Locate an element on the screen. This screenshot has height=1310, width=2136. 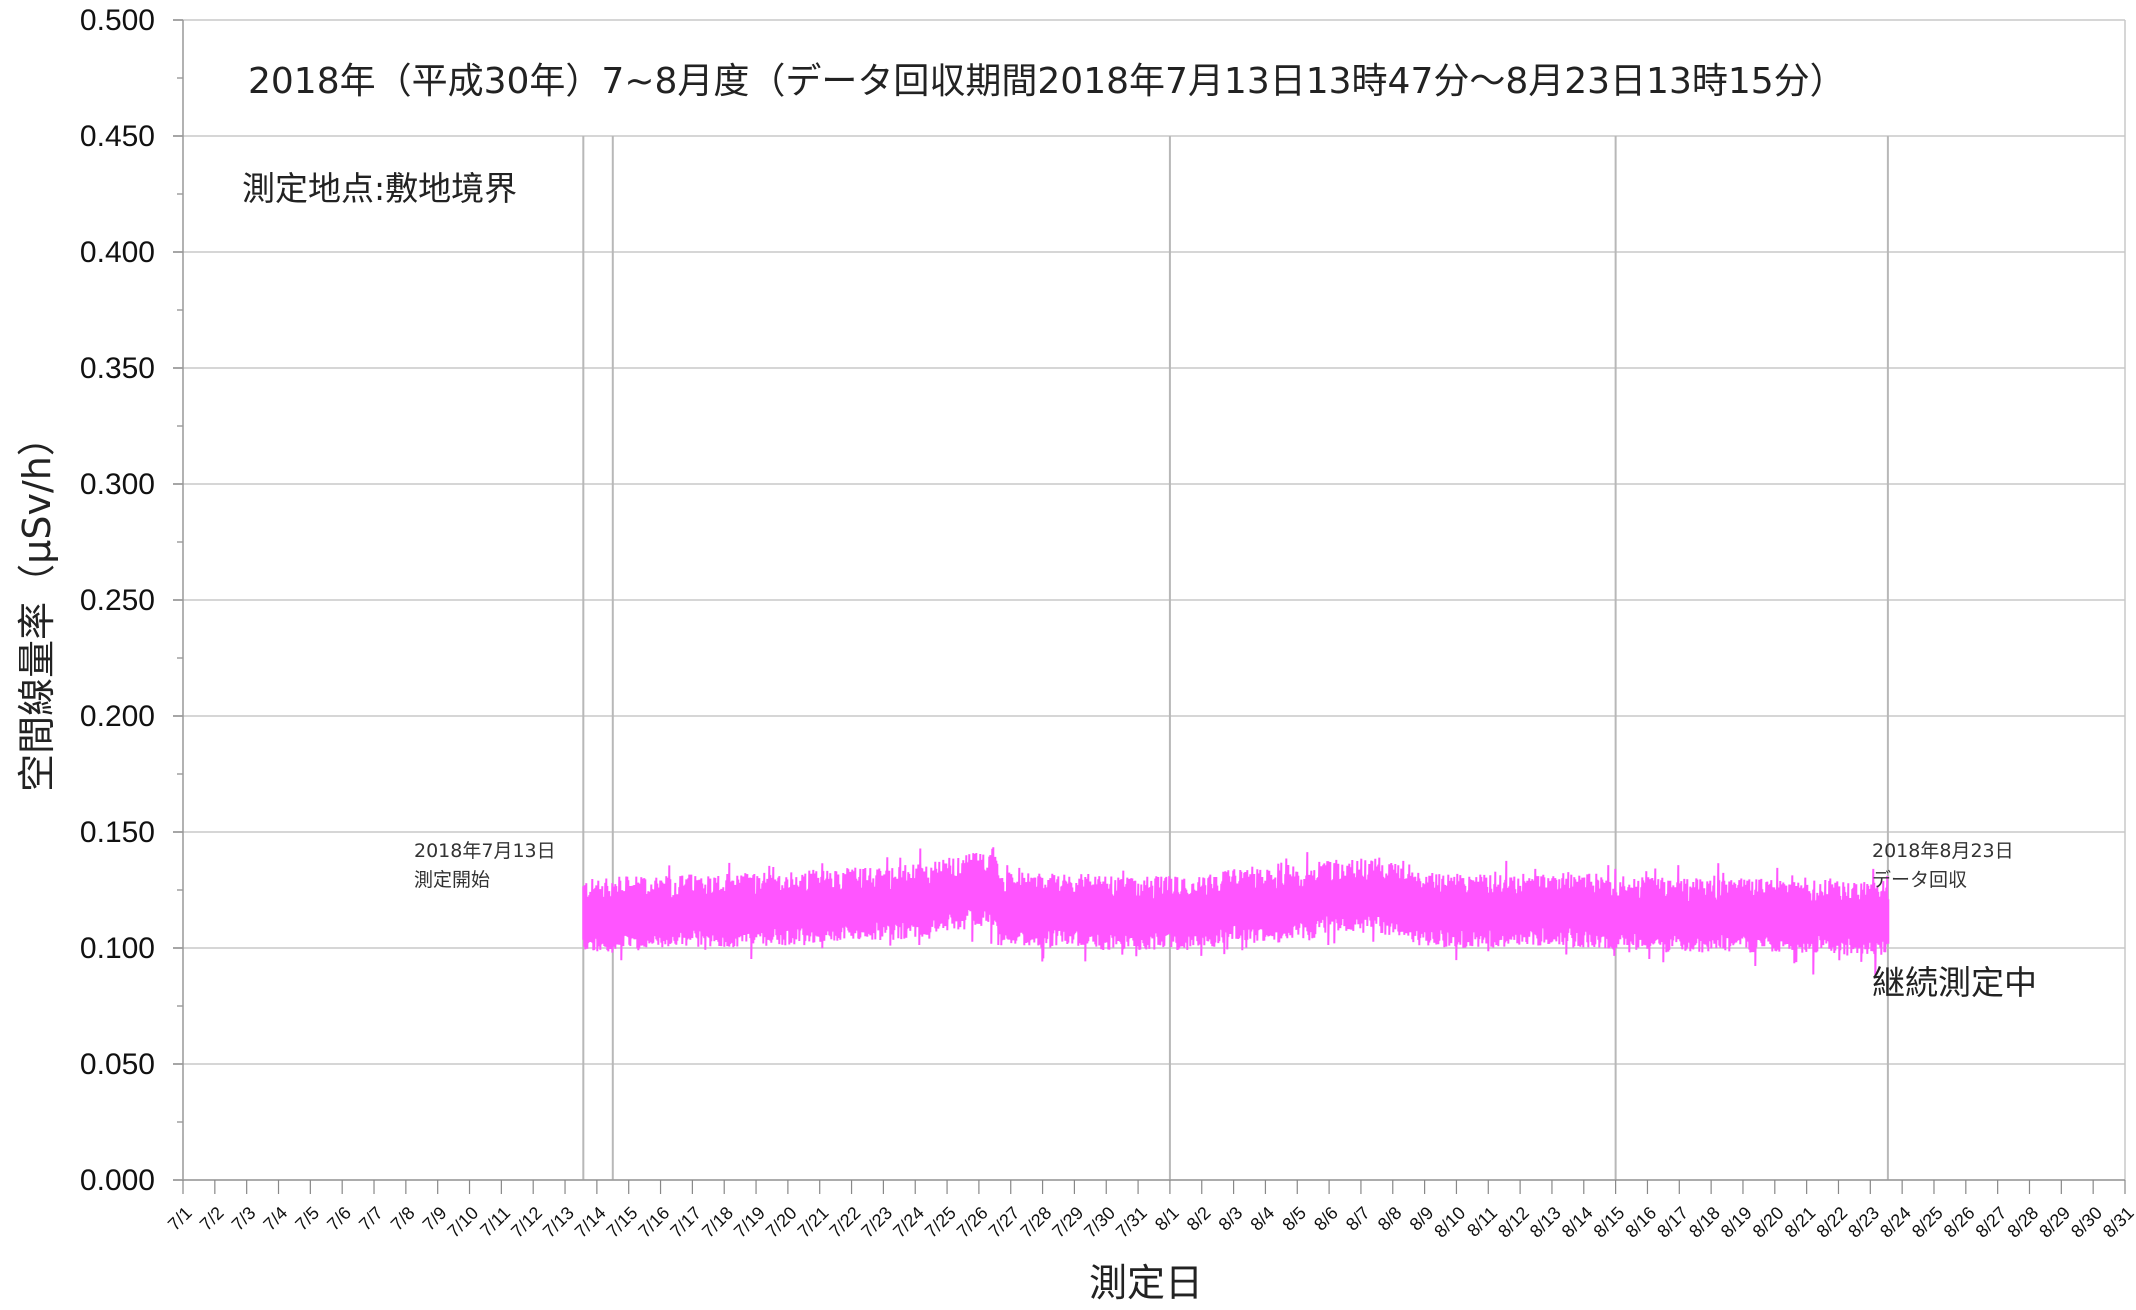
x-tick-label: 8/15 is located at coordinates (1609, 1222).